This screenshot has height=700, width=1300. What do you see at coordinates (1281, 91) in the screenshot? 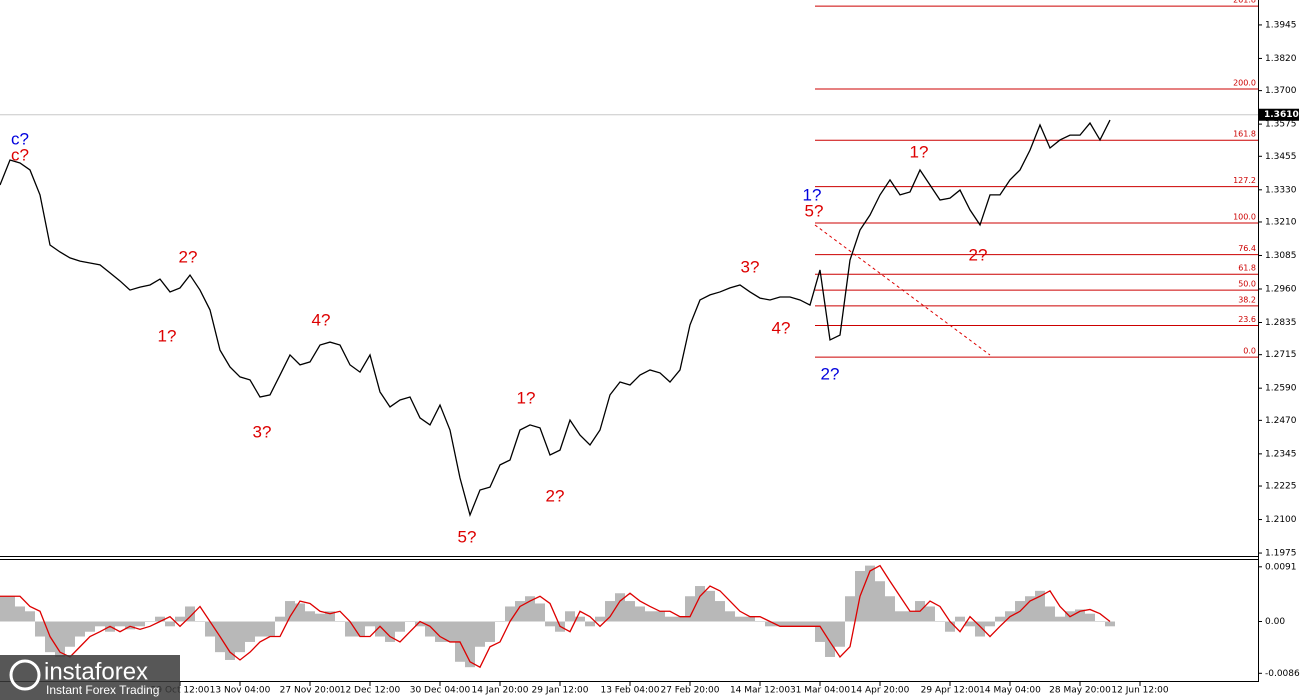
I see `y-tick-label: 1.3700` at bounding box center [1281, 91].